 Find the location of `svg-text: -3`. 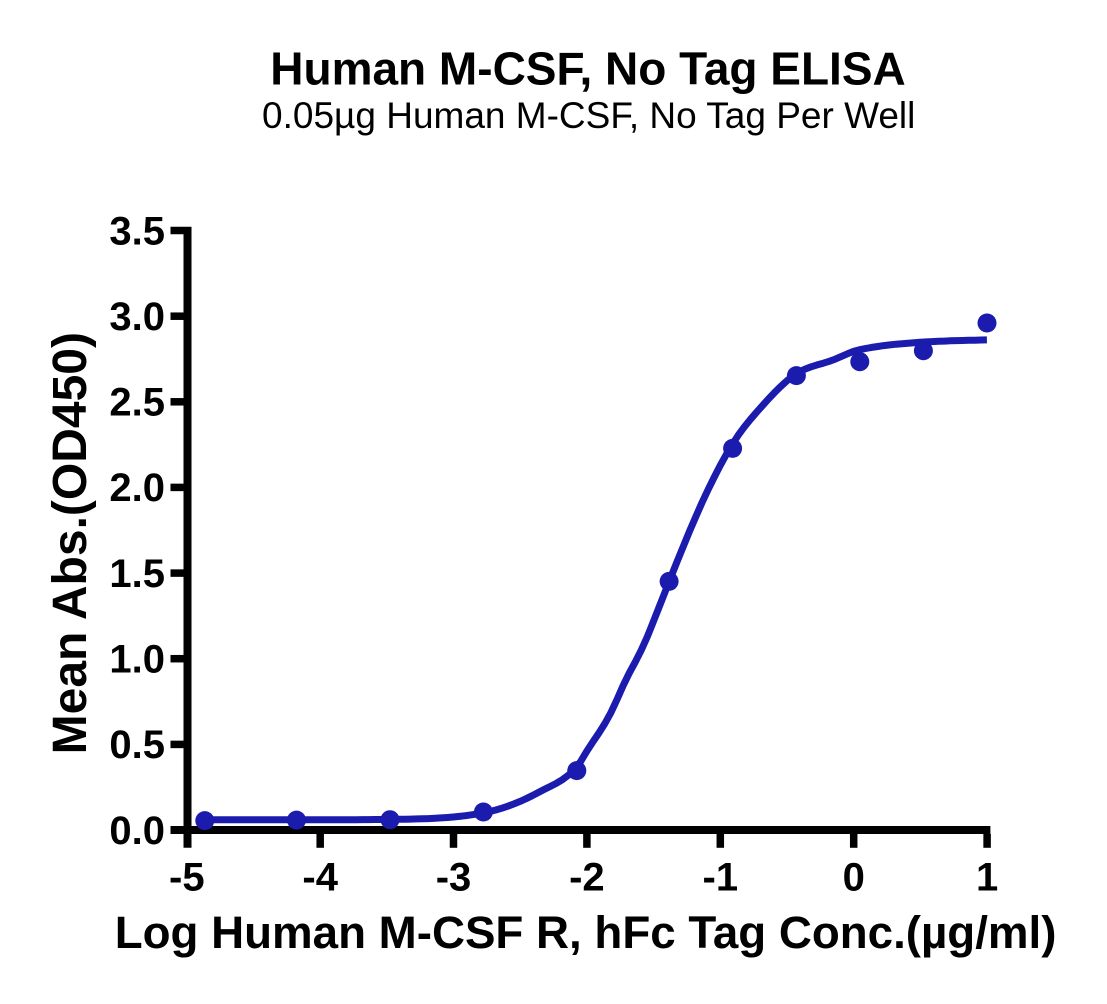

svg-text: -3 is located at coordinates (454, 878).